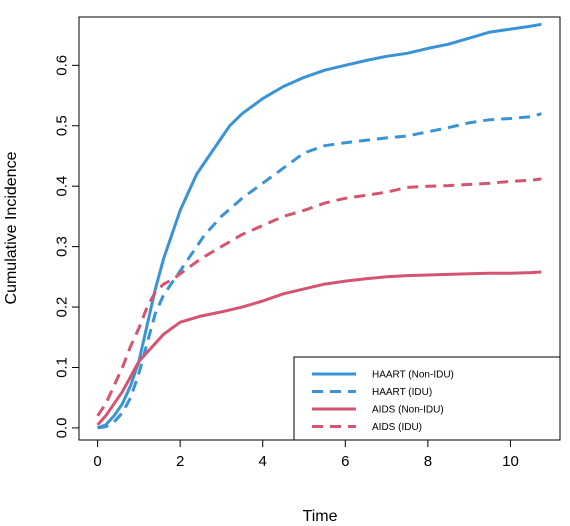 Image resolution: width=570 pixels, height=526 pixels. Describe the element at coordinates (510, 461) in the screenshot. I see `x-tick-label: 10` at that location.